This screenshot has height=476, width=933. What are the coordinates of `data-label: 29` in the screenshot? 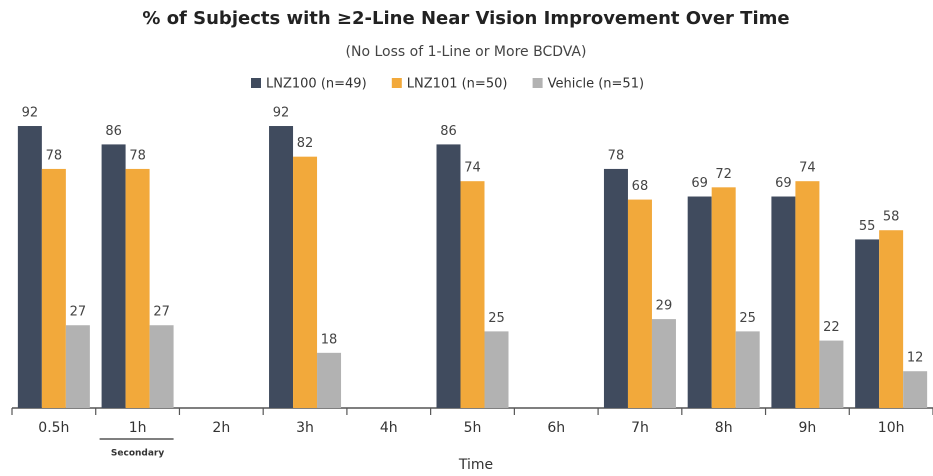 It's located at (664, 306).